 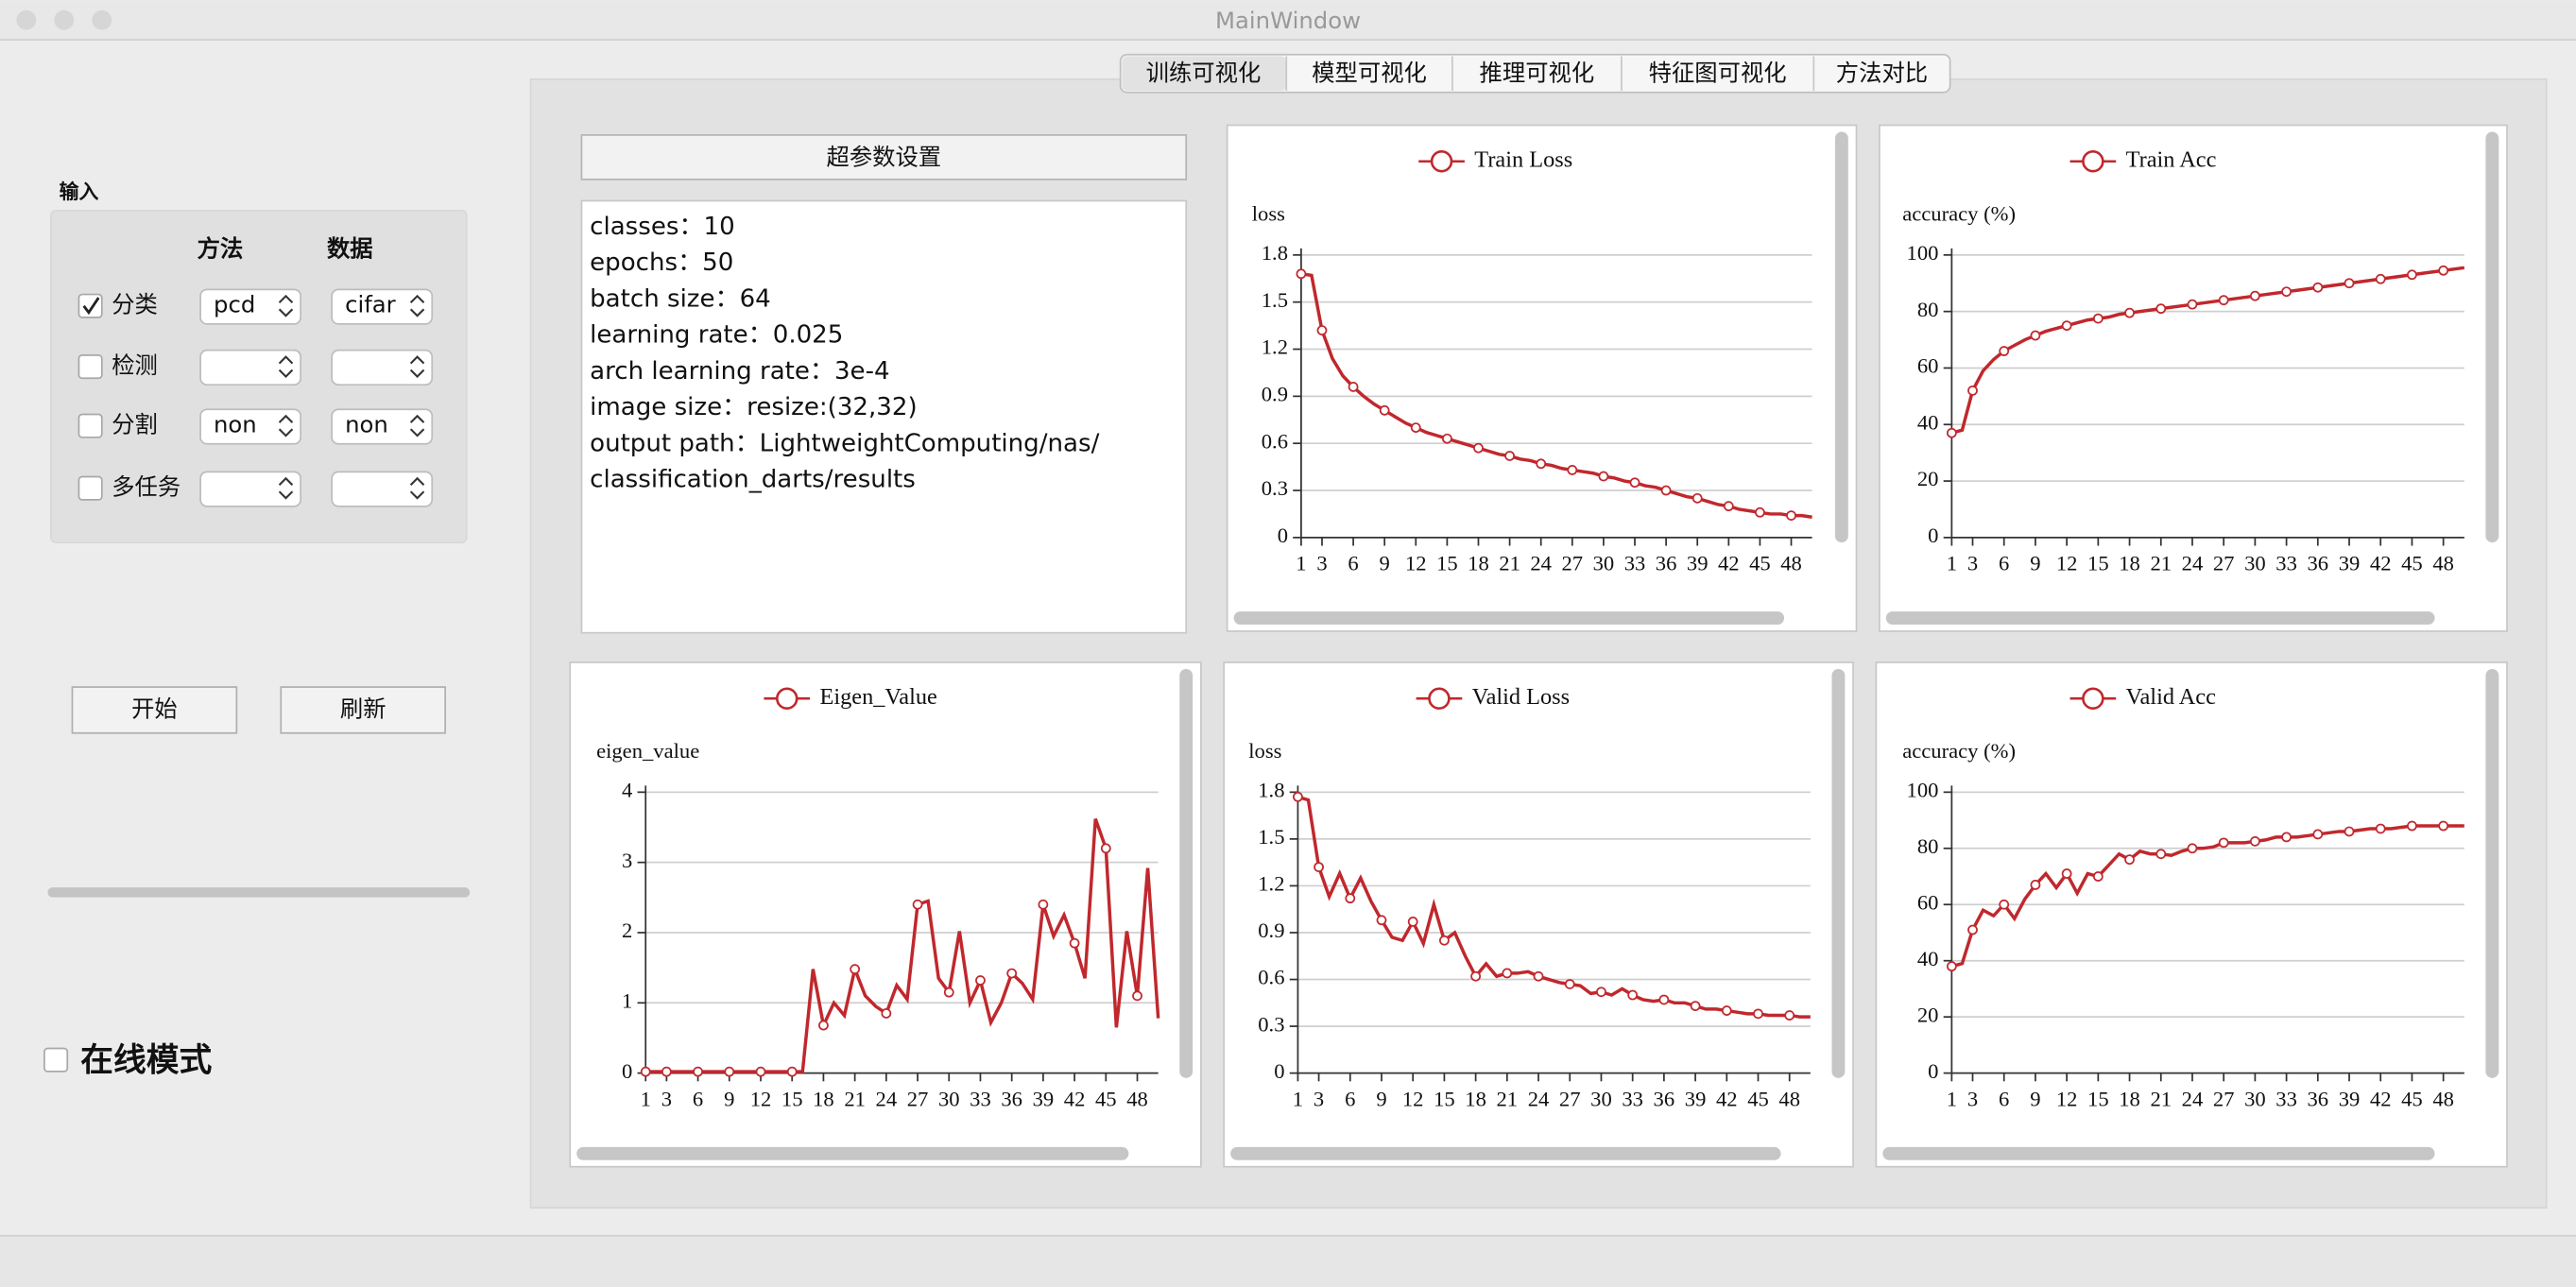 What do you see at coordinates (2129, 1098) in the screenshot?
I see `x-tick-label: 18` at bounding box center [2129, 1098].